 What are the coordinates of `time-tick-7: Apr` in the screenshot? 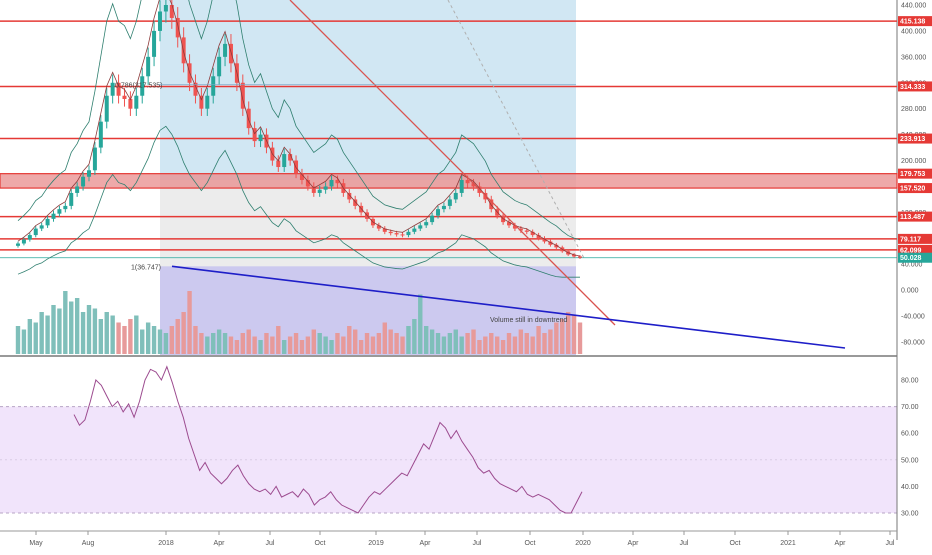 It's located at (426, 543).